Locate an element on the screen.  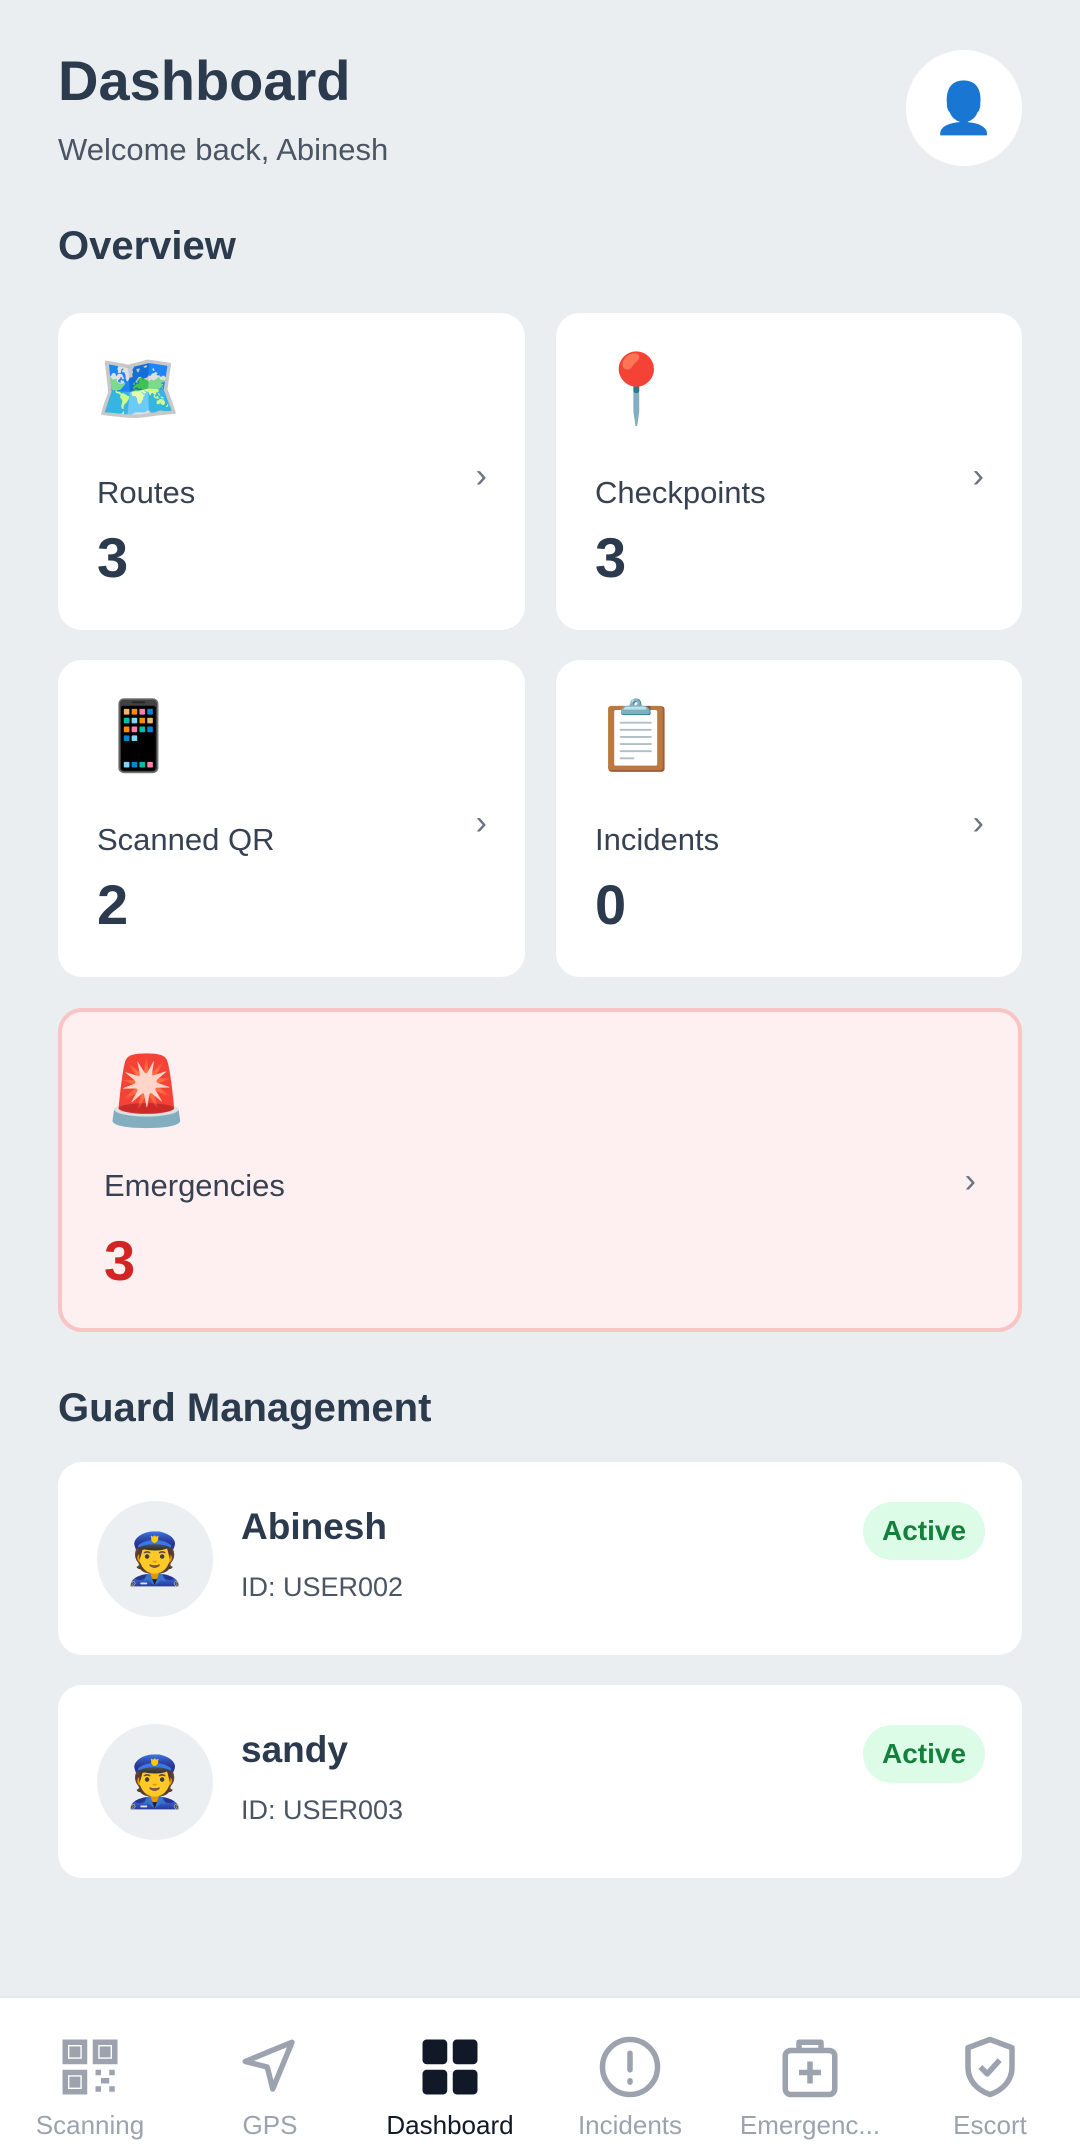
tab-gps: GPS is located at coordinates (270, 2075).